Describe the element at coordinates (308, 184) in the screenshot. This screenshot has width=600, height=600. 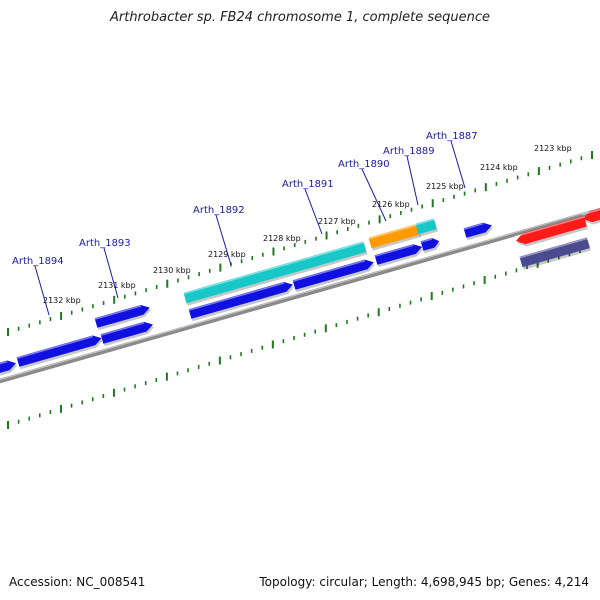
I see `gene-label-arth-1891: Arth_1891` at that location.